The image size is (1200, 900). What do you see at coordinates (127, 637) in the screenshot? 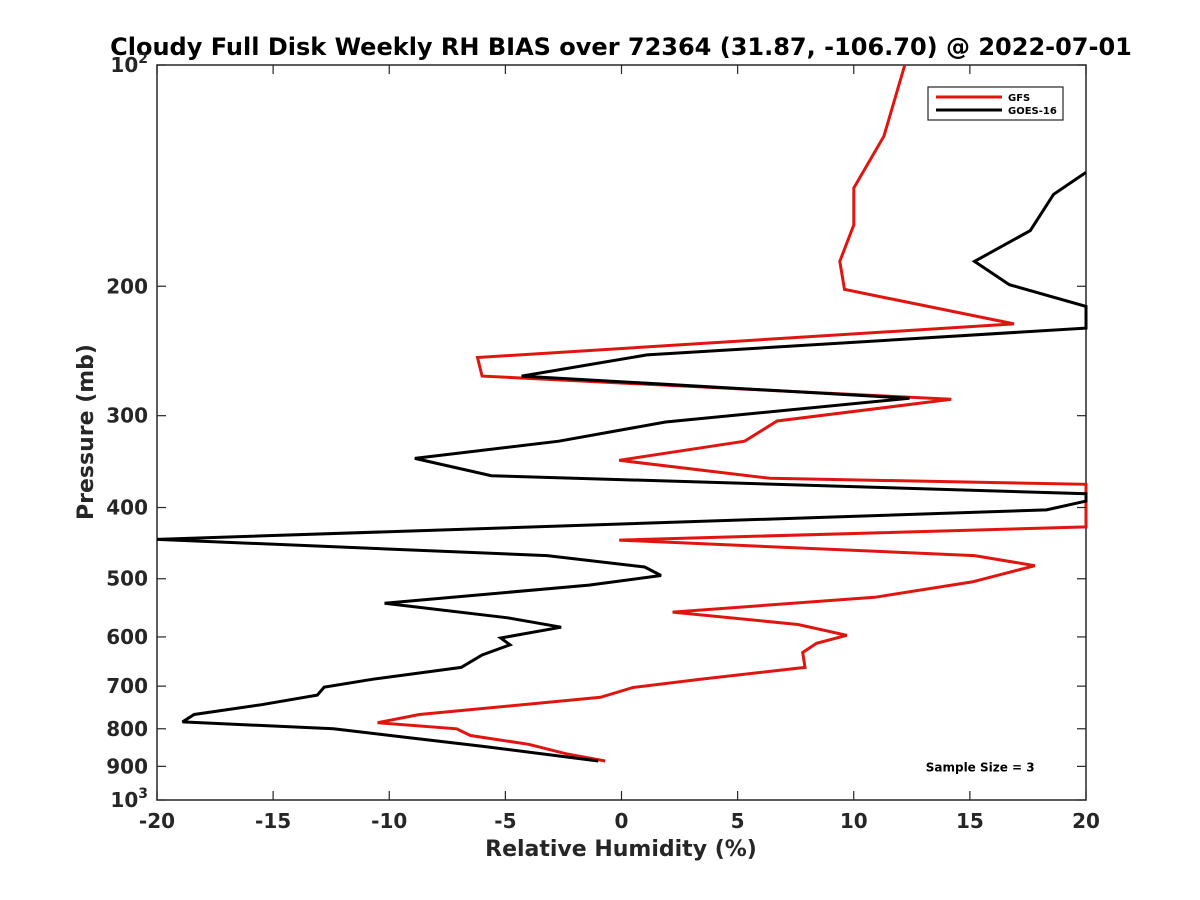
I see `y-tick-label: 600` at bounding box center [127, 637].